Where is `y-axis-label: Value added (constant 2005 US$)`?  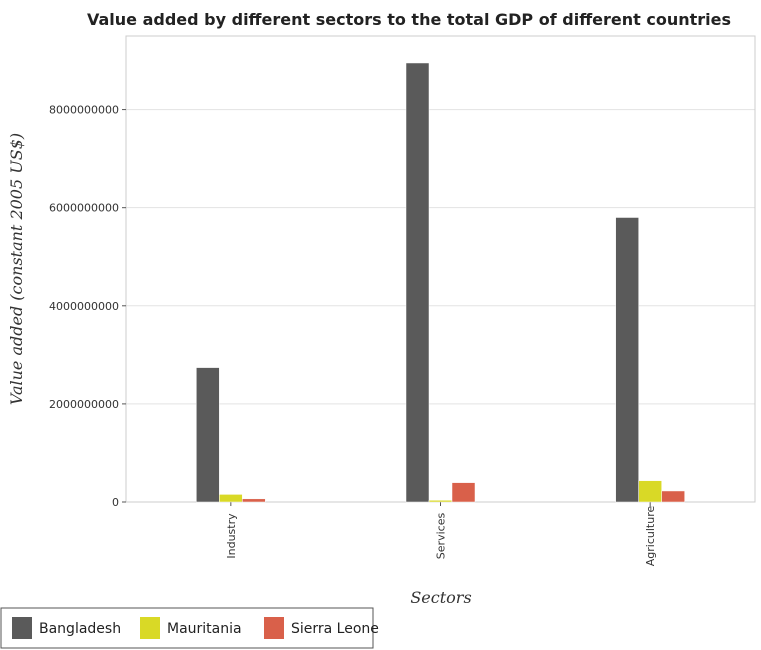
y-axis-label: Value added (constant 2005 US$) is located at coordinates (16, 269).